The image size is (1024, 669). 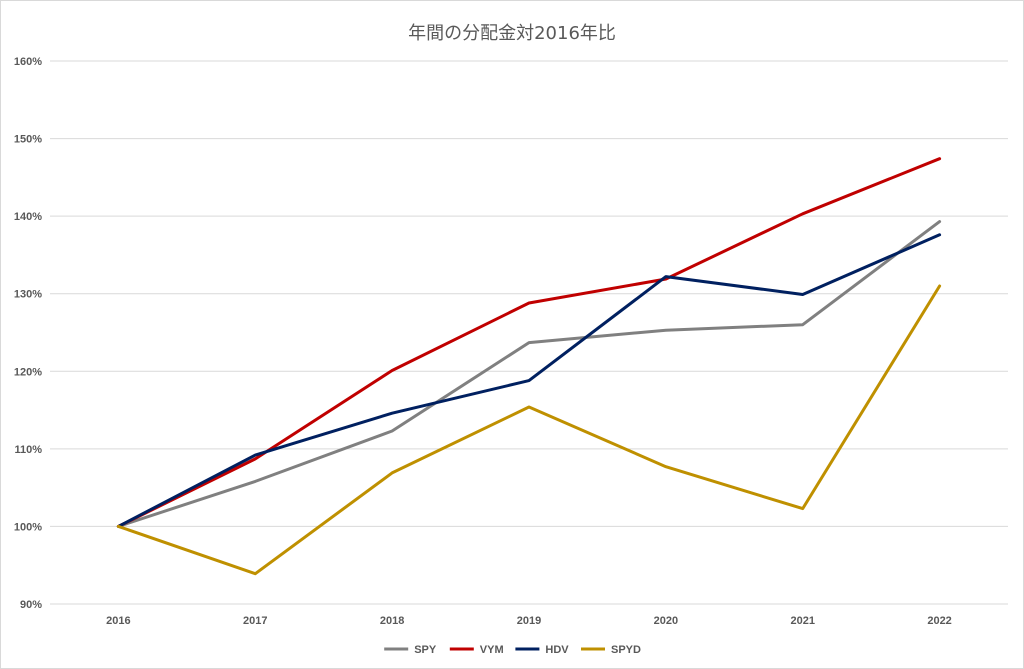 I want to click on y-tick-label: 90%, so click(x=31, y=605).